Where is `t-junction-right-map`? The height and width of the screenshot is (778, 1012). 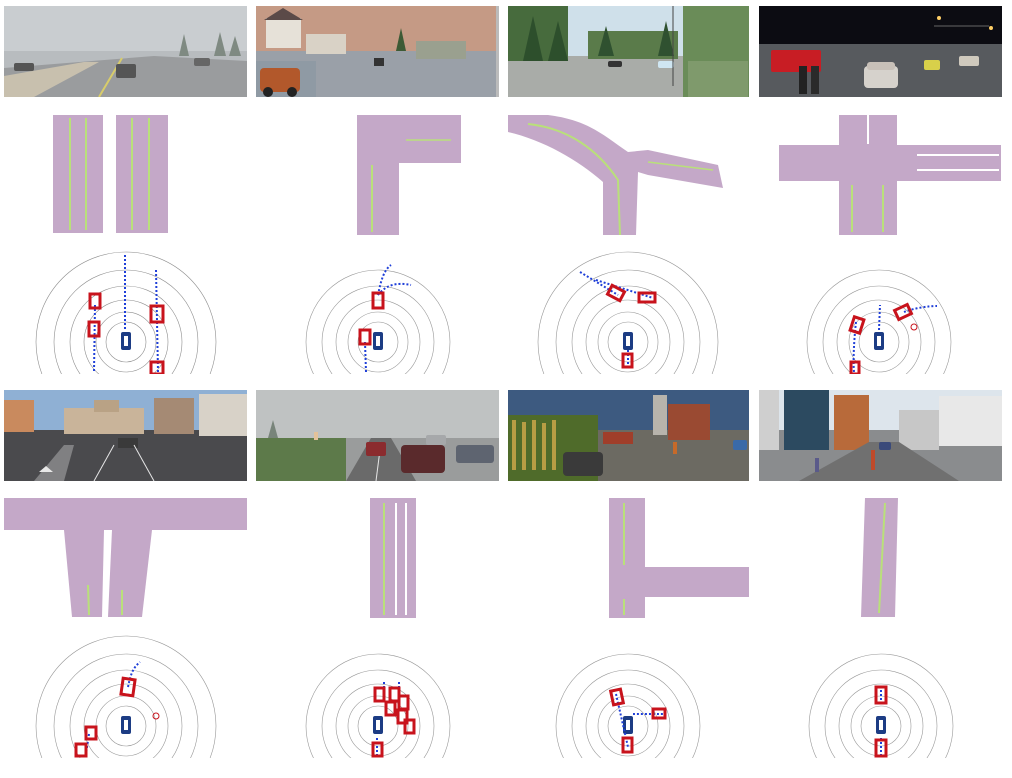
t-junction-right-map is located at coordinates (409, 175).